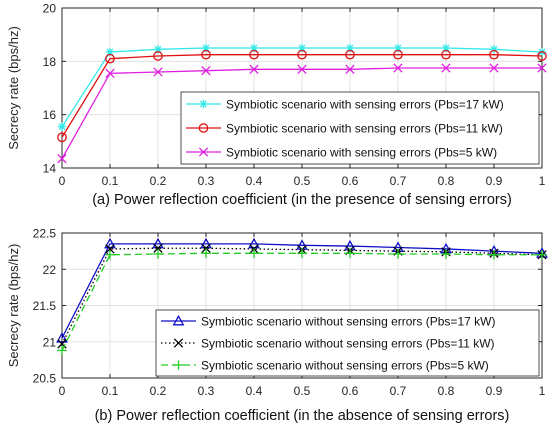 This screenshot has height=433, width=550. Describe the element at coordinates (50, 9) in the screenshot. I see `y-tick-label: 20` at that location.